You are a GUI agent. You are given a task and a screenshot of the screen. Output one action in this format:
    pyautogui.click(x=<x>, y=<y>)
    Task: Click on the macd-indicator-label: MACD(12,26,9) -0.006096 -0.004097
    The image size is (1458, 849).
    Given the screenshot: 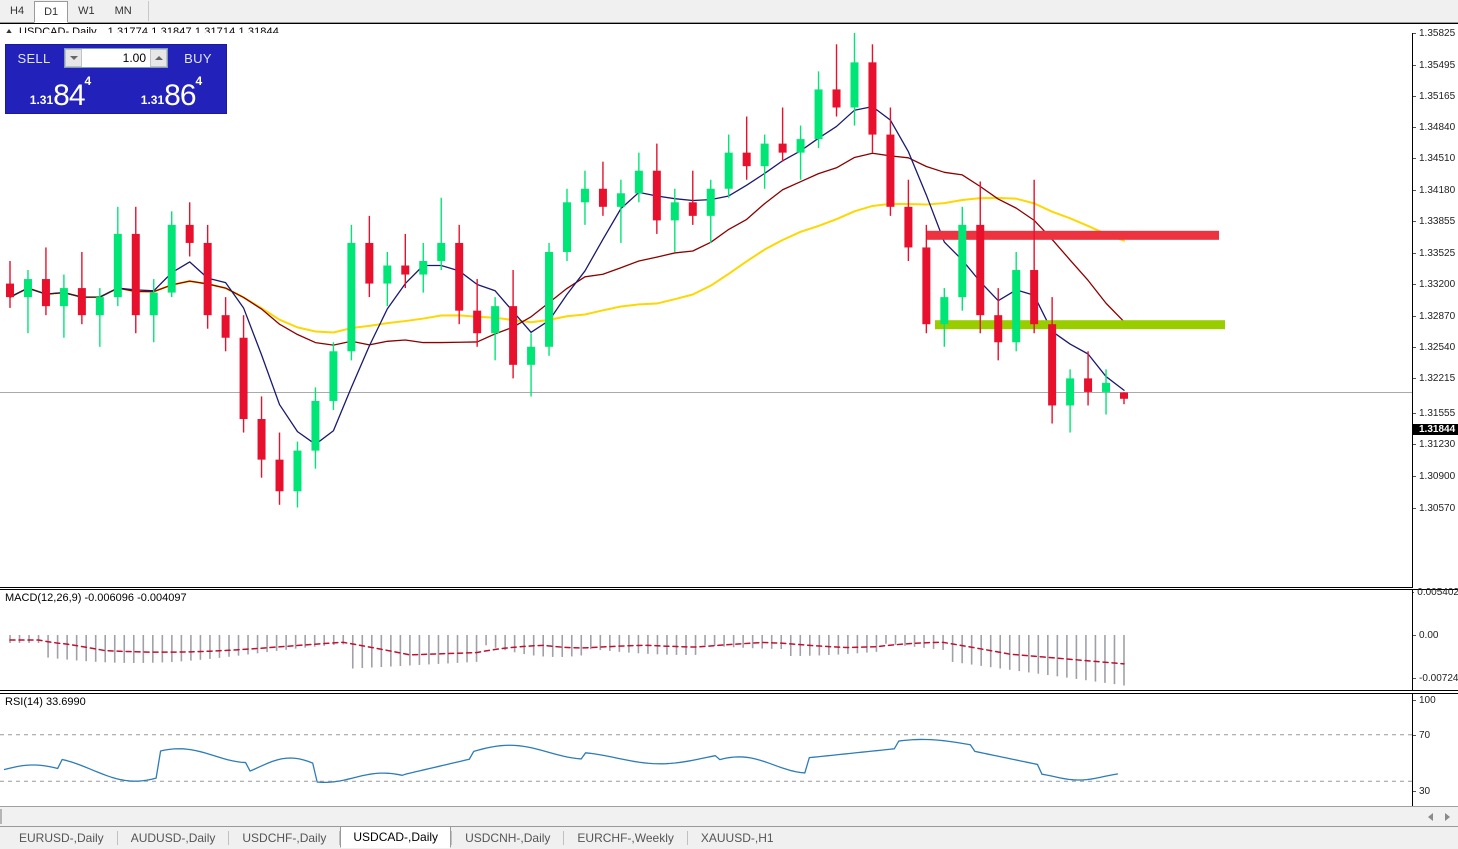 What is the action you would take?
    pyautogui.click(x=96, y=598)
    